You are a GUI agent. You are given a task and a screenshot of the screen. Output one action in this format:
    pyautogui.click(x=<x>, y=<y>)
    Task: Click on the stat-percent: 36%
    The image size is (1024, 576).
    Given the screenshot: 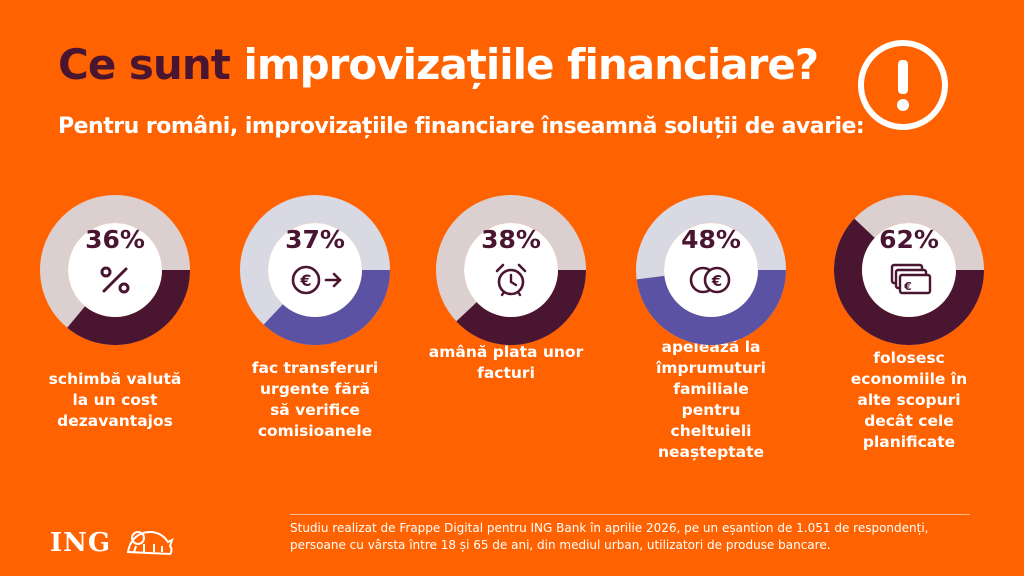 What is the action you would take?
    pyautogui.click(x=115, y=239)
    